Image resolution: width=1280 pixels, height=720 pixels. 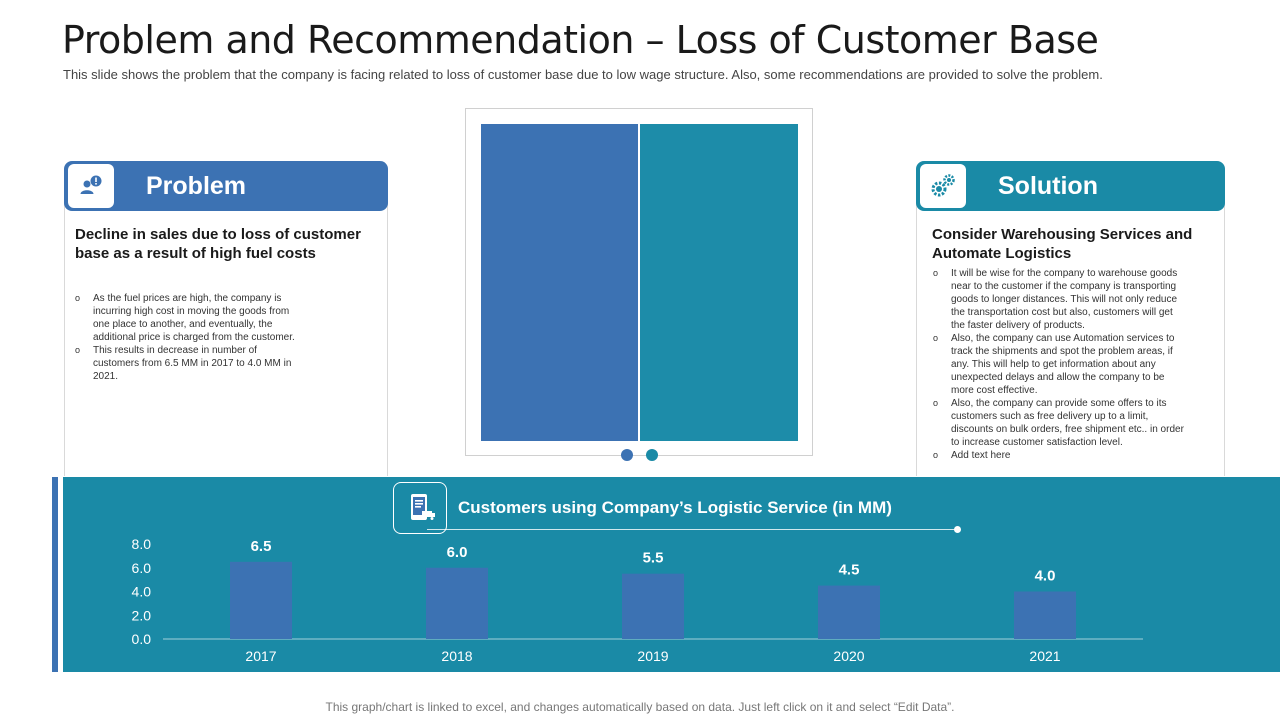 I want to click on user-alert-icon, so click(x=91, y=184).